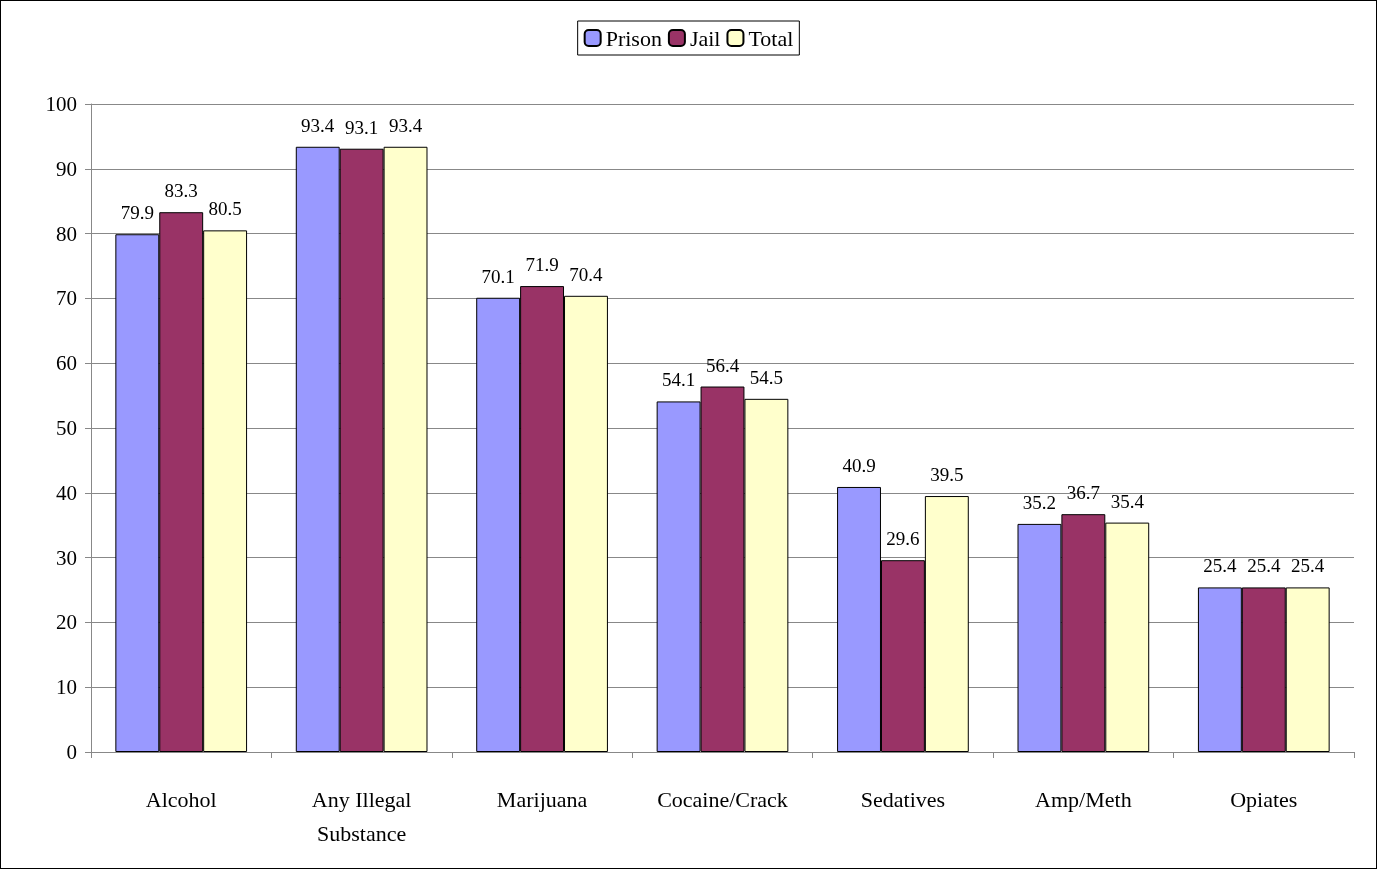 This screenshot has height=869, width=1377. What do you see at coordinates (1127, 501) in the screenshot?
I see `data-label: 35.4` at bounding box center [1127, 501].